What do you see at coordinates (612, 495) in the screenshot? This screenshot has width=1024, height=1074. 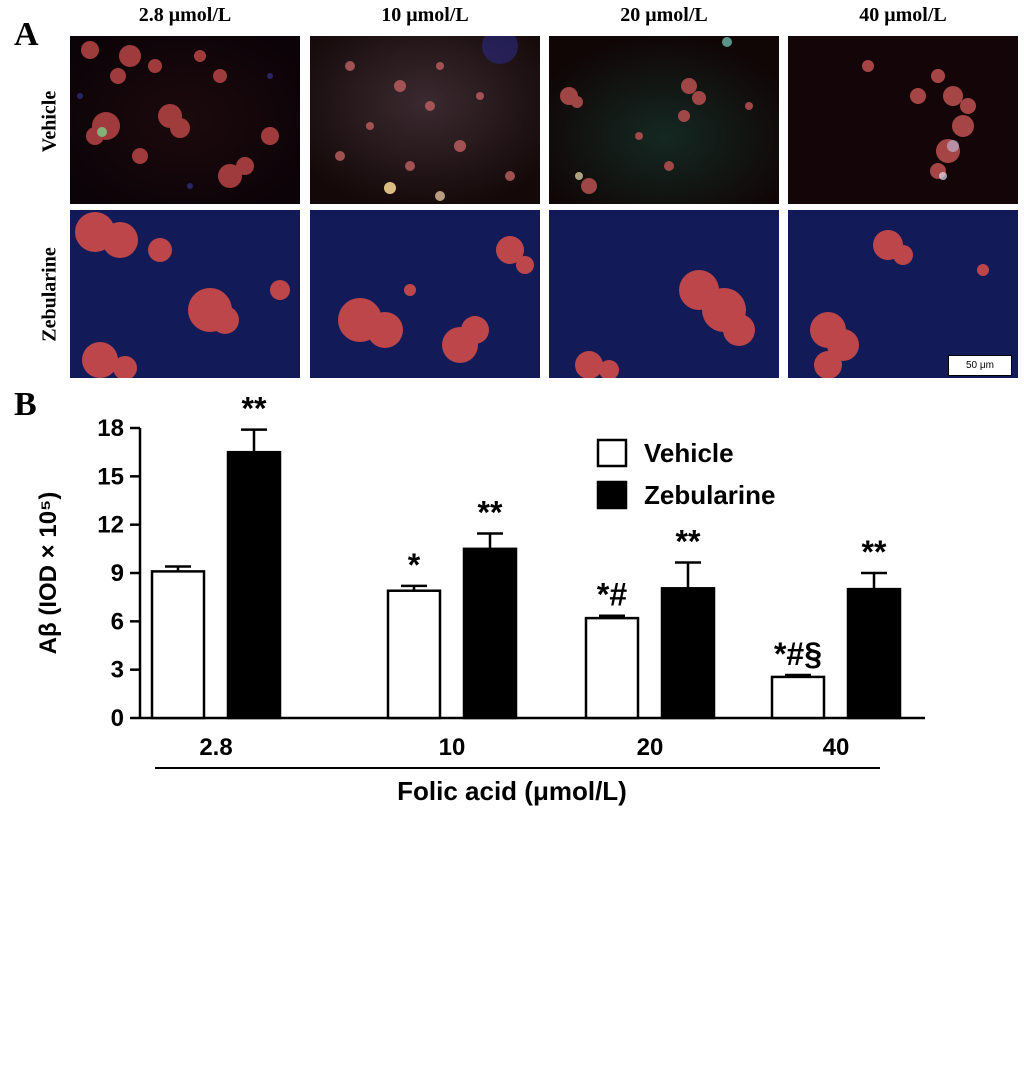 I see `legend-swatch-zebularine` at bounding box center [612, 495].